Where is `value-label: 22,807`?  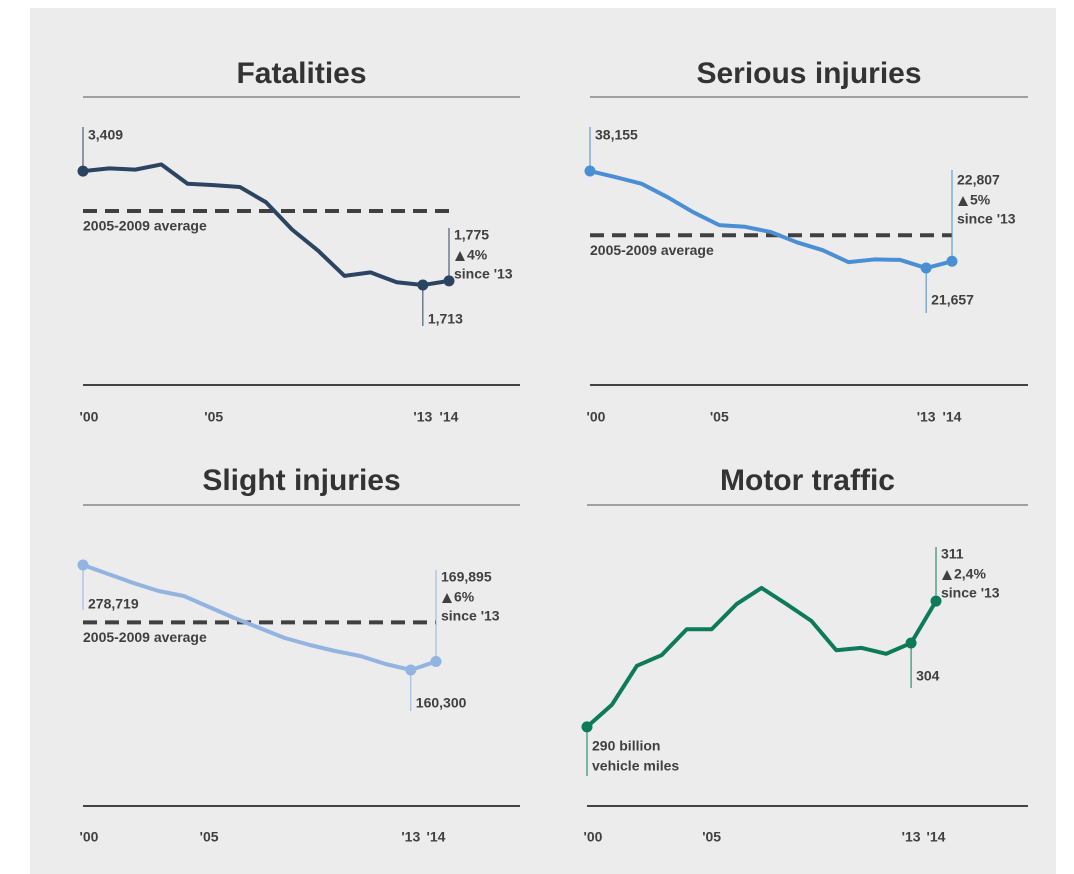 value-label: 22,807 is located at coordinates (978, 180).